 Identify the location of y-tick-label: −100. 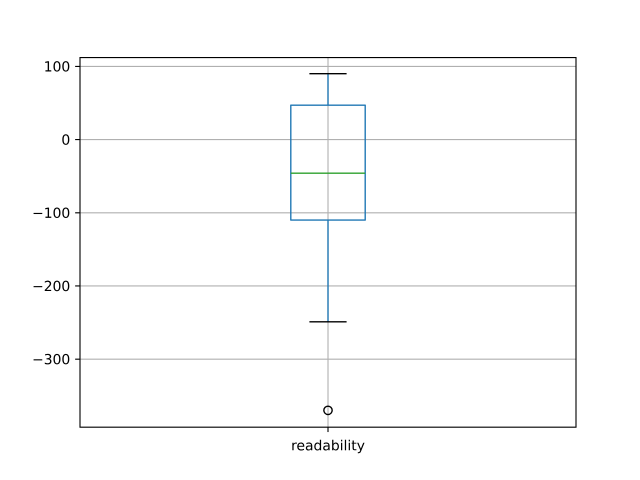
(52, 212).